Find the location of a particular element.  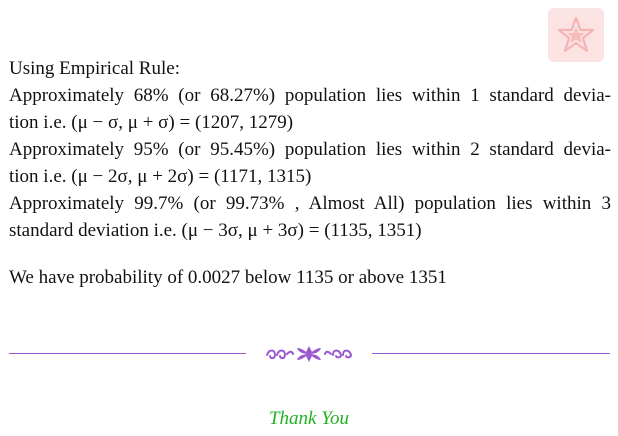

para2-interval: (μ − 2σ, μ + 2σ) = (1171, 1315) is located at coordinates (191, 176).